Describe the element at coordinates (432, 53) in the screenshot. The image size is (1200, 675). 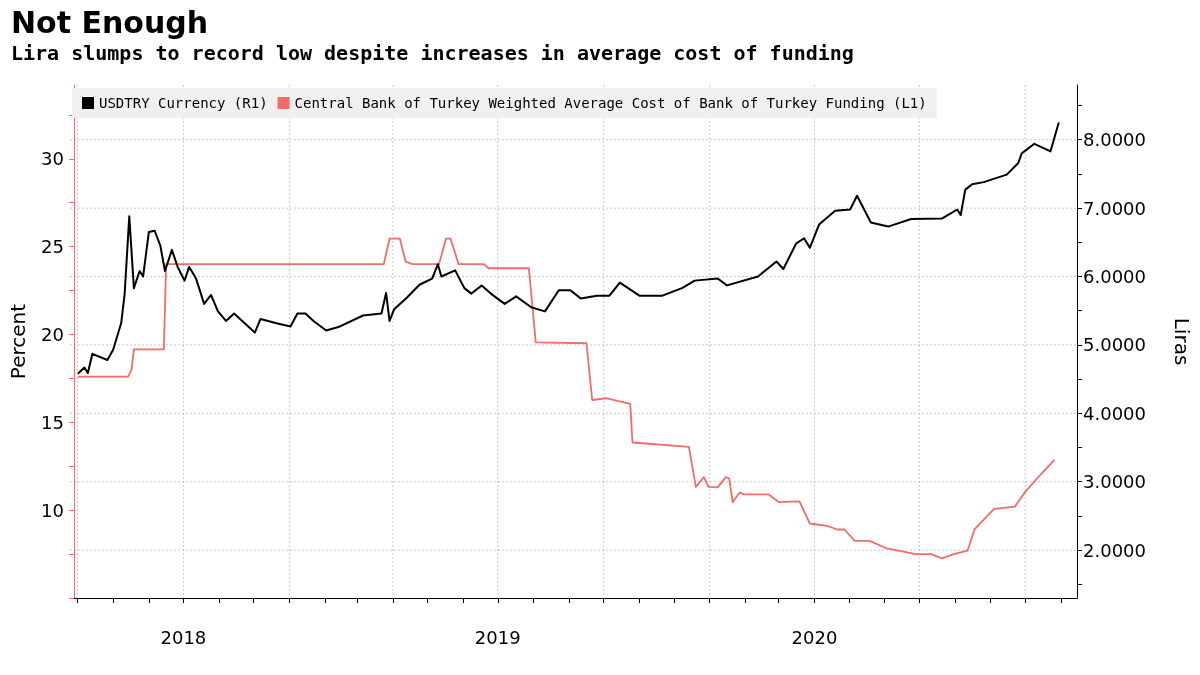
I see `chart-subtitle: Lira slumps to record low despite increases in average cost of funding` at that location.